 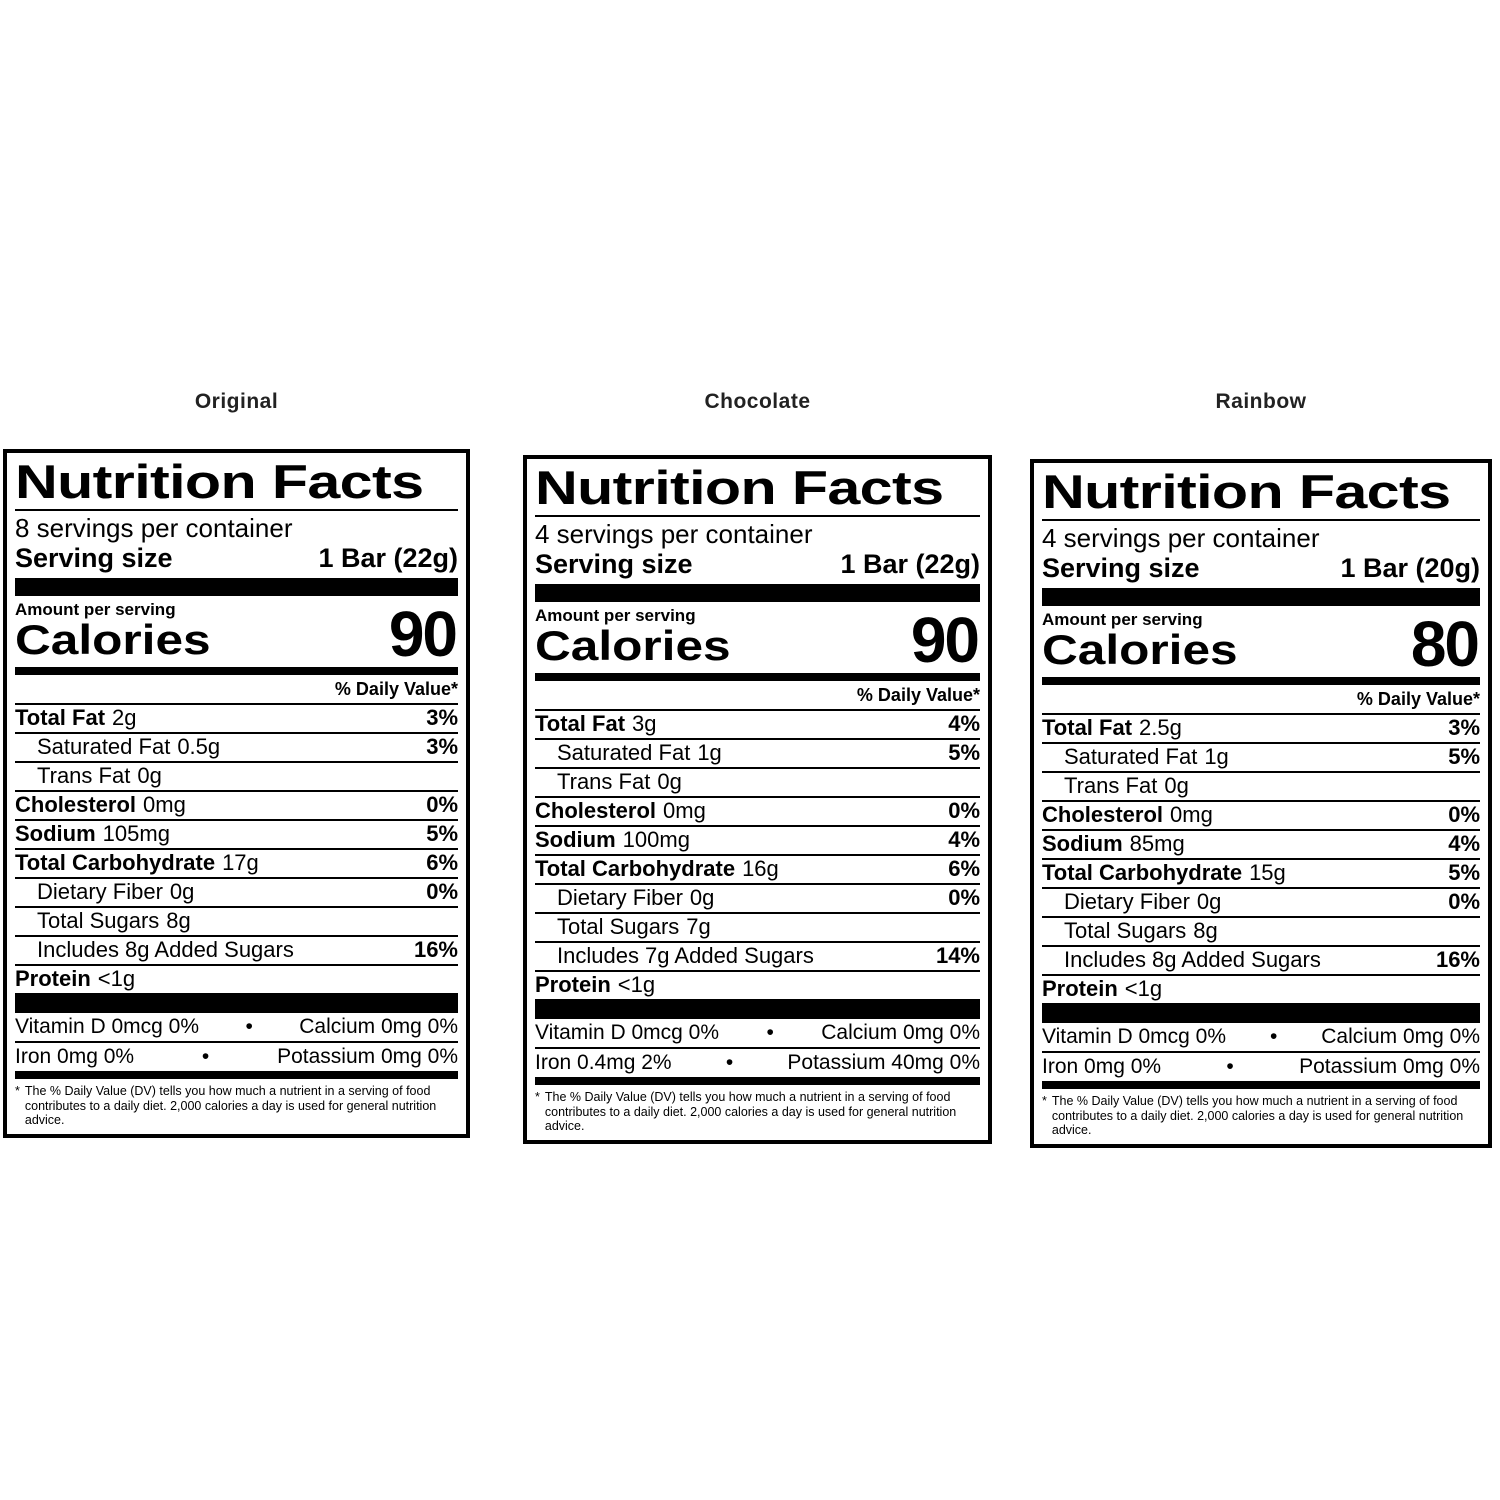 I want to click on nutrient-name: Includes 8g Added Sugars, so click(x=1192, y=959).